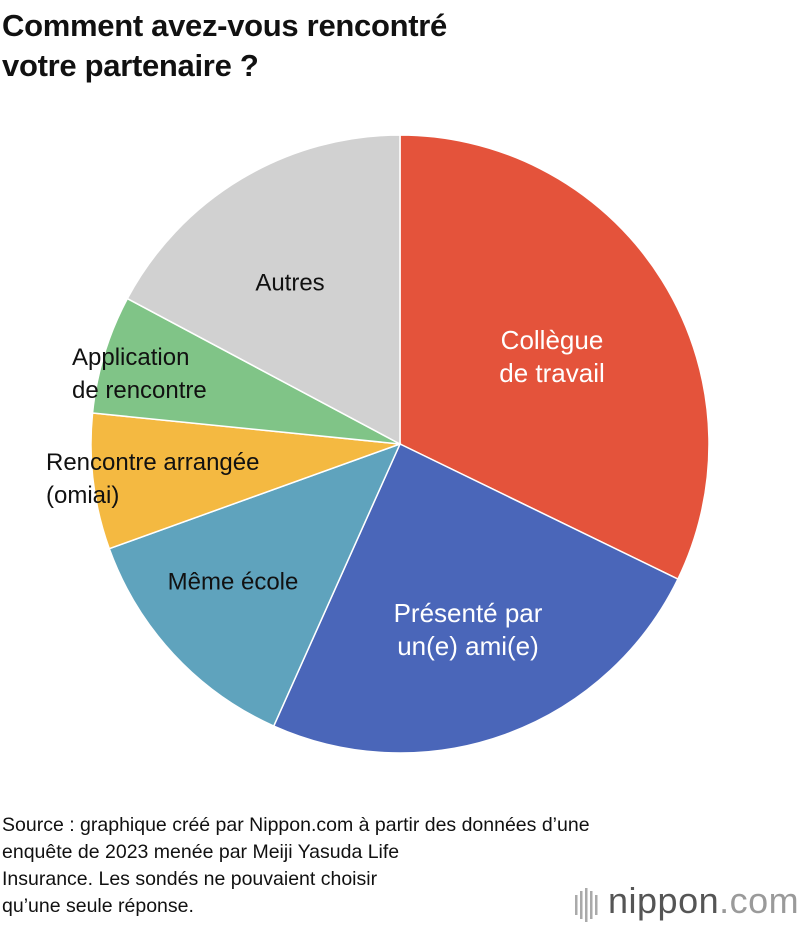 The height and width of the screenshot is (930, 800). I want to click on slice-label: Application de rencontre, so click(139, 374).